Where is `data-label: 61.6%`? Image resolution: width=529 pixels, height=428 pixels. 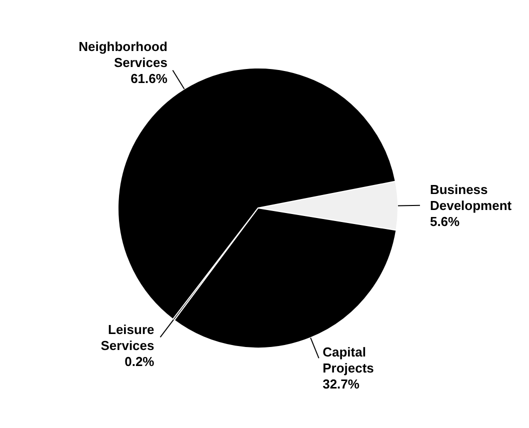 data-label: 61.6% is located at coordinates (149, 78).